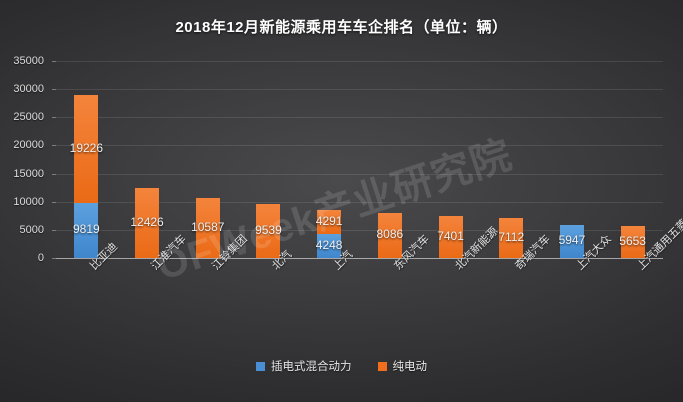 Image resolution: width=683 pixels, height=402 pixels. Describe the element at coordinates (572, 240) in the screenshot. I see `bar-value-label: 5947` at that location.